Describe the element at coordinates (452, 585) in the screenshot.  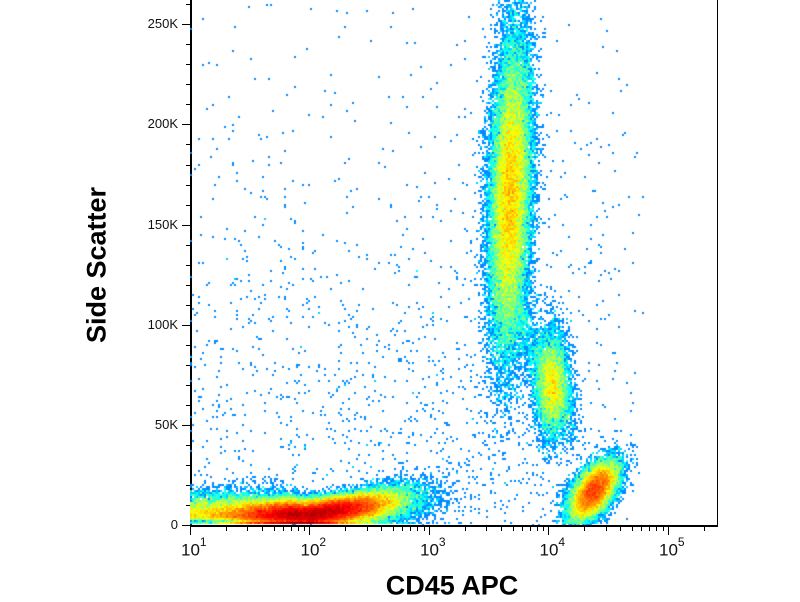
I see `x-axis-title: CD45 APC` at that location.